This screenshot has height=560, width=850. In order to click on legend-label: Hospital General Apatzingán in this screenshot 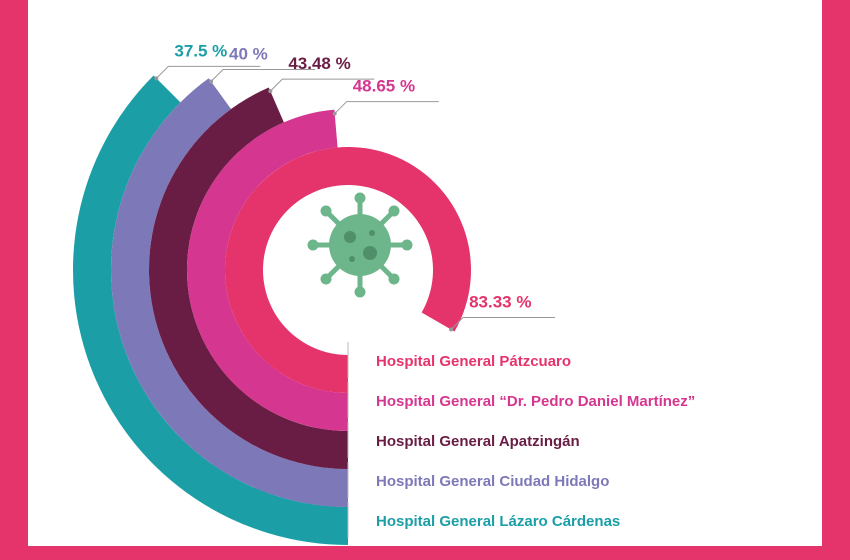, I will do `click(478, 441)`.